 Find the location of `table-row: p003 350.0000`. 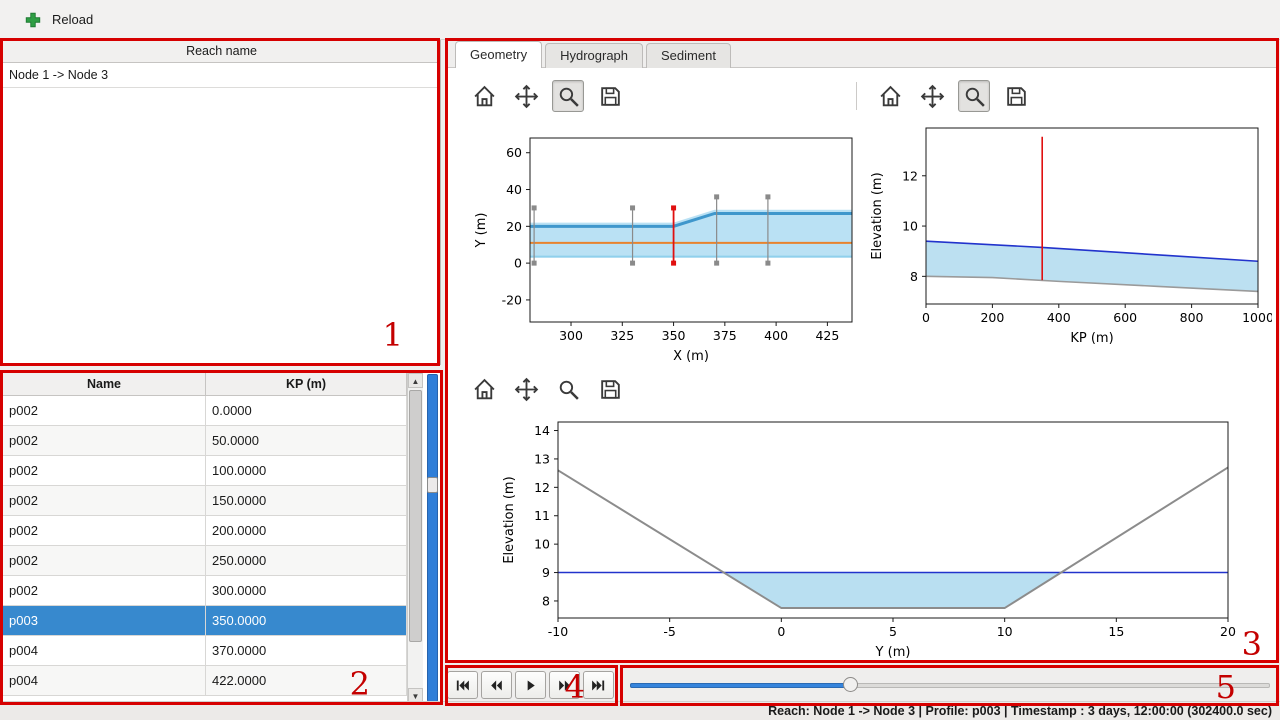

table-row: p003 350.0000 is located at coordinates (205, 621).